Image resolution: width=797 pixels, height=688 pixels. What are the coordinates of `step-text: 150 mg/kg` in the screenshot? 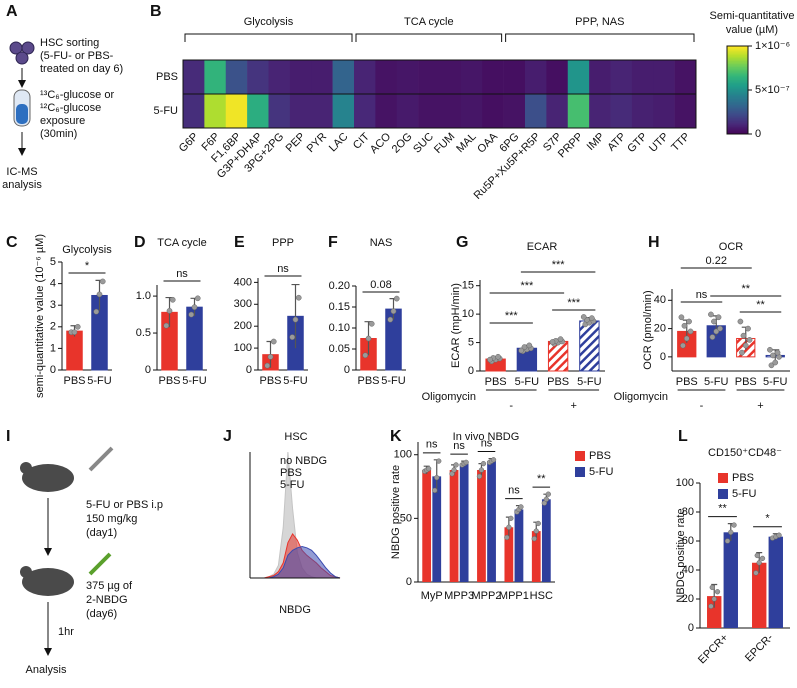 It's located at (111, 519).